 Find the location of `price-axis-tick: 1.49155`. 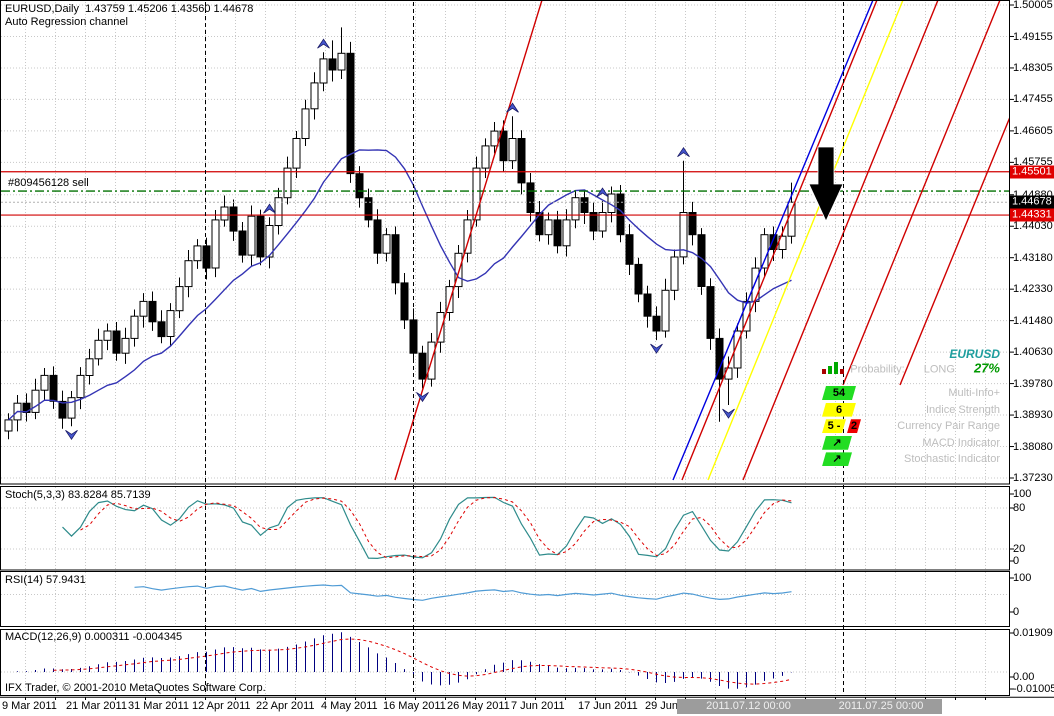

price-axis-tick: 1.49155 is located at coordinates (1033, 36).